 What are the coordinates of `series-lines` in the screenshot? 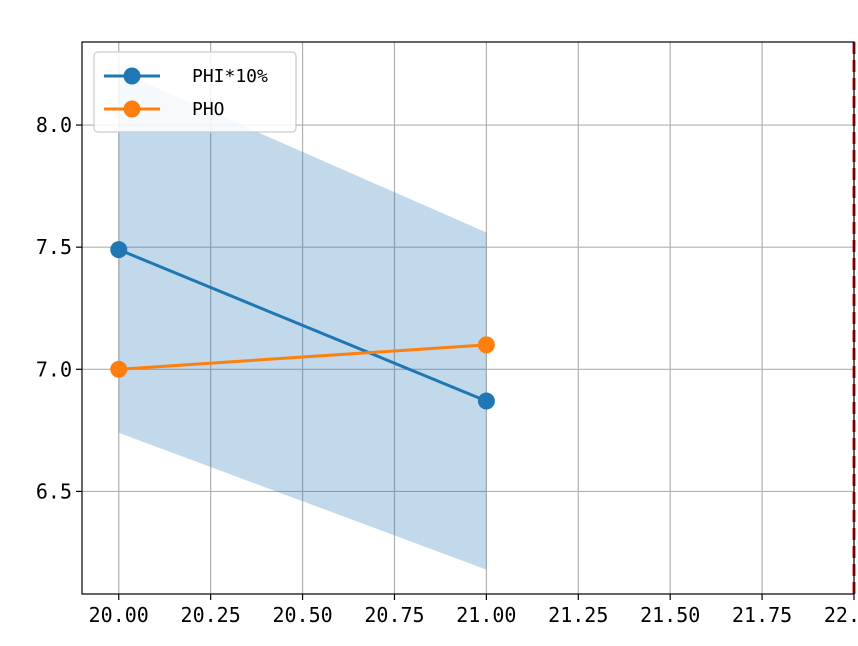 It's located at (302, 325).